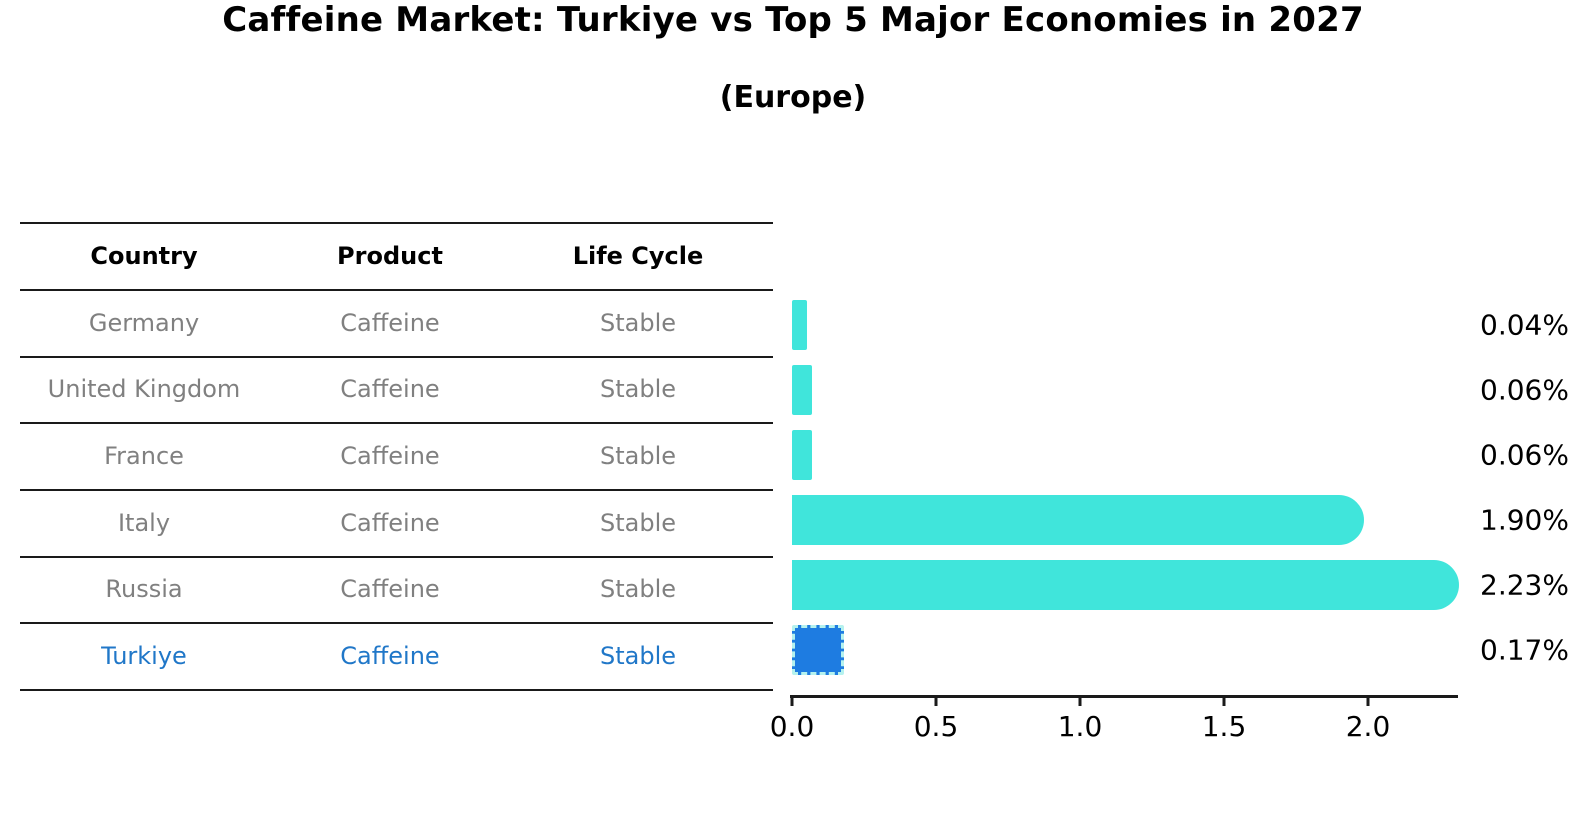 This screenshot has width=1586, height=823. I want to click on x-axis-tick-label: 0.5, so click(936, 726).